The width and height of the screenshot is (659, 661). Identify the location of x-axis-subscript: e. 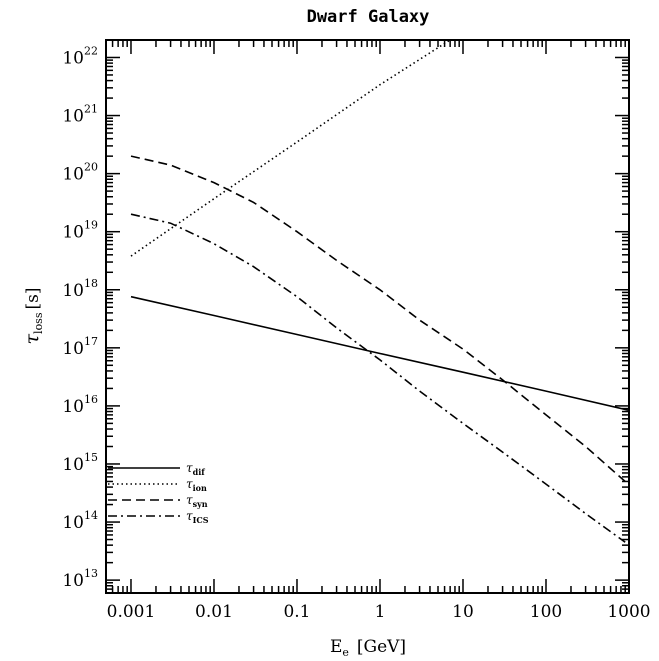
(345, 652).